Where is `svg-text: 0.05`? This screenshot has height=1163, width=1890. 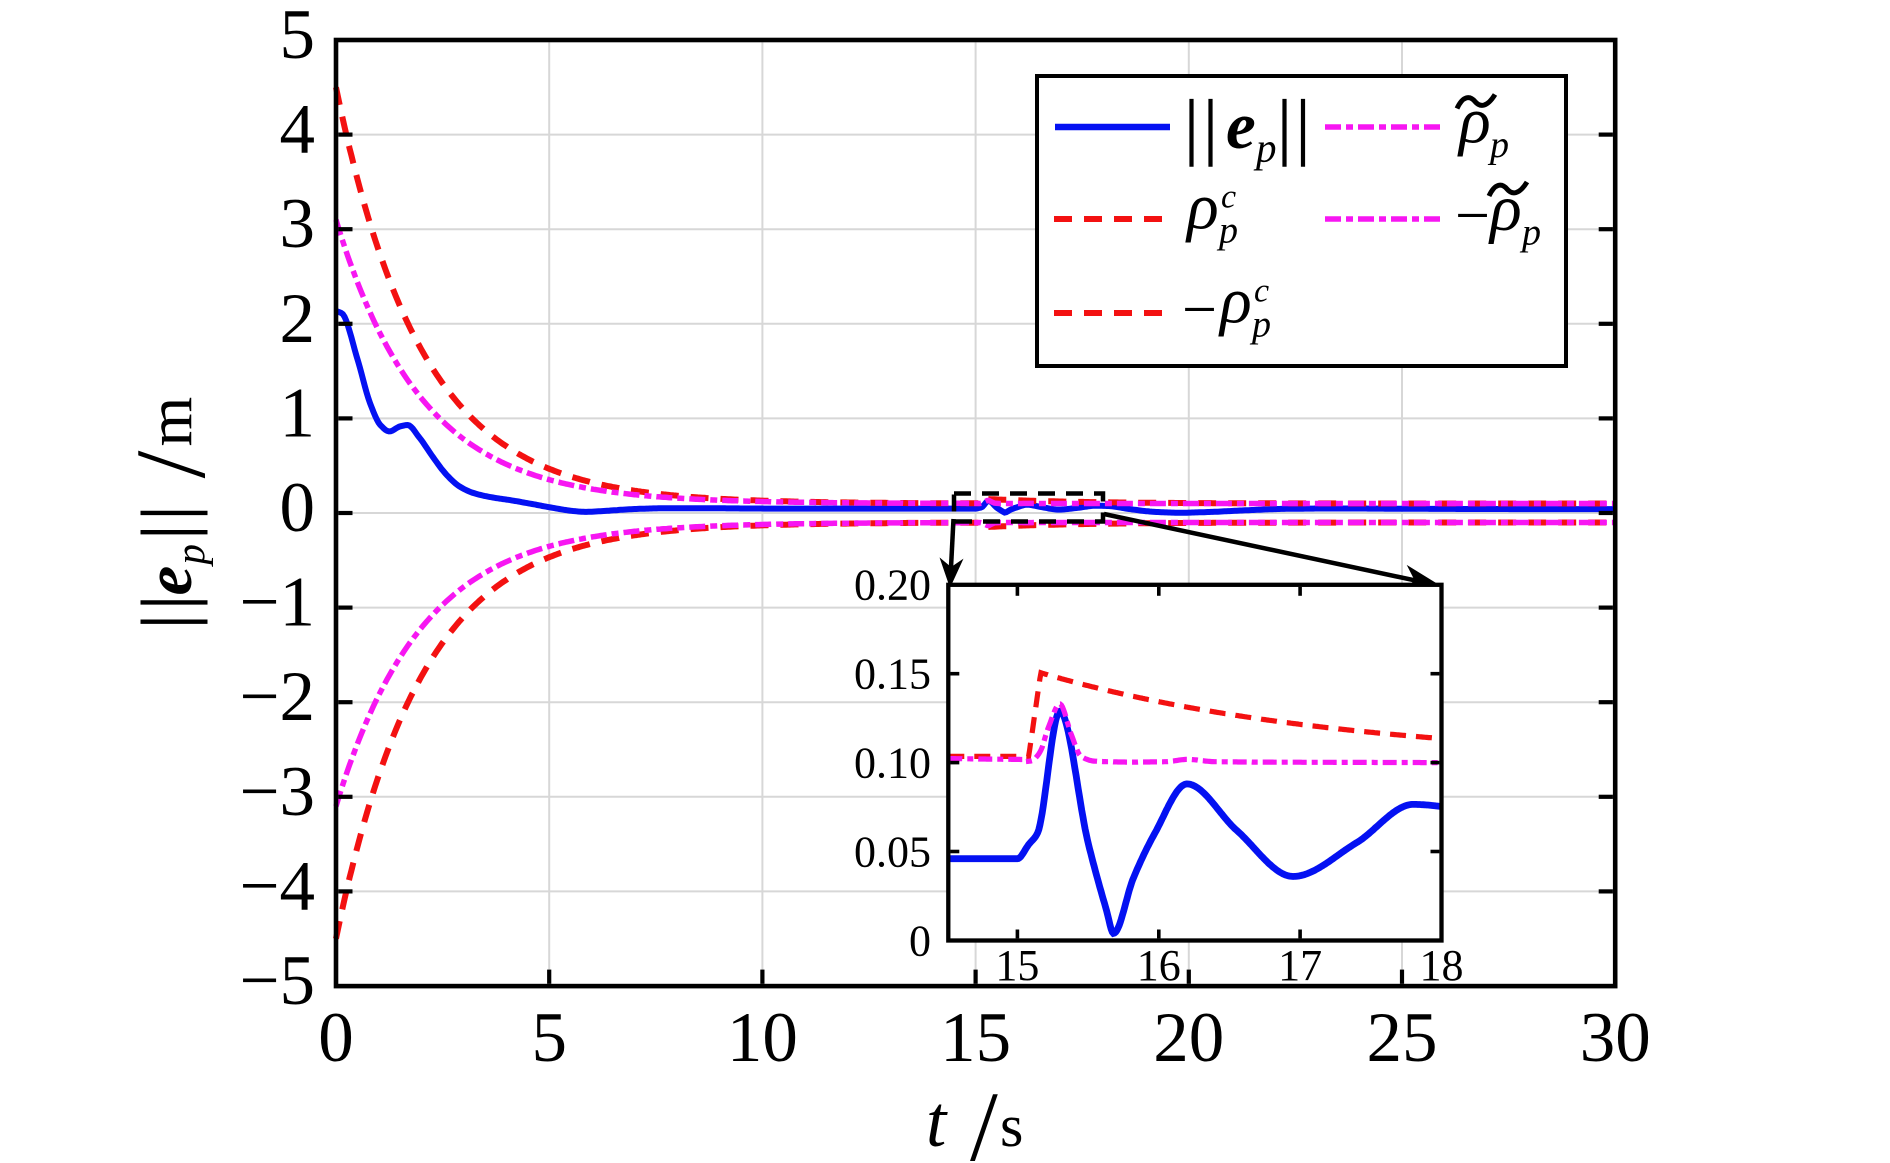
svg-text: 0.05 is located at coordinates (892, 852).